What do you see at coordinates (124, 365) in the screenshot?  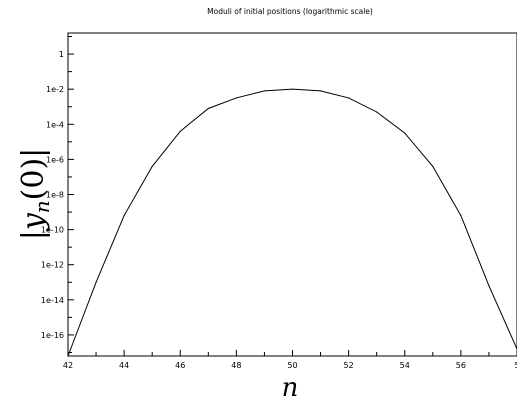 I see `x-tick-label: 44` at bounding box center [124, 365].